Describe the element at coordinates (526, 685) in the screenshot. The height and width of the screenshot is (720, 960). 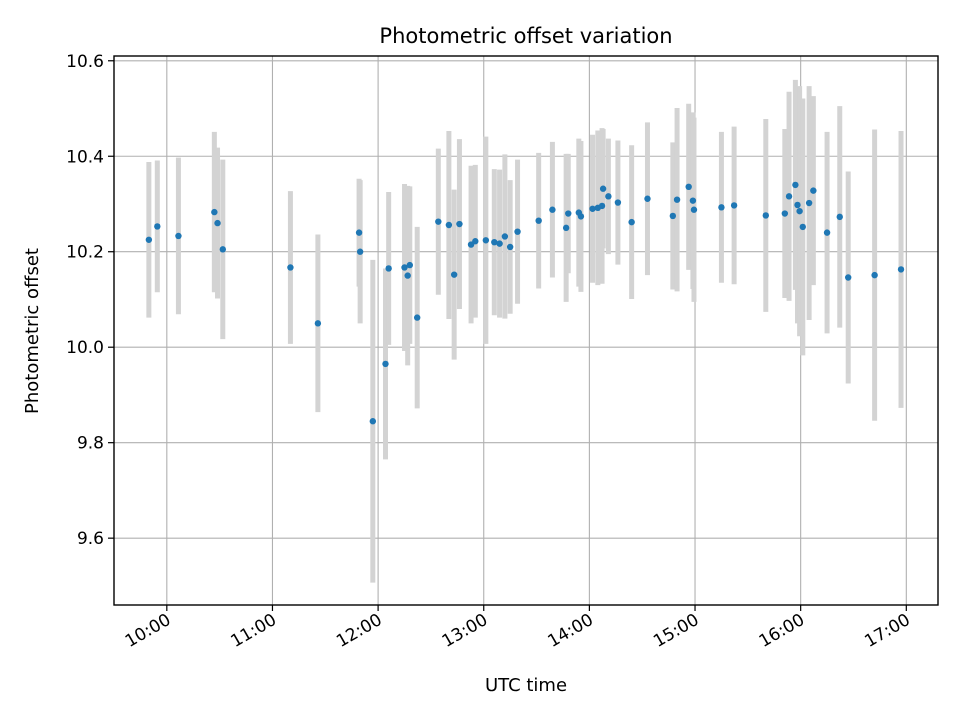
I see `x-axis-title: UTC time` at that location.